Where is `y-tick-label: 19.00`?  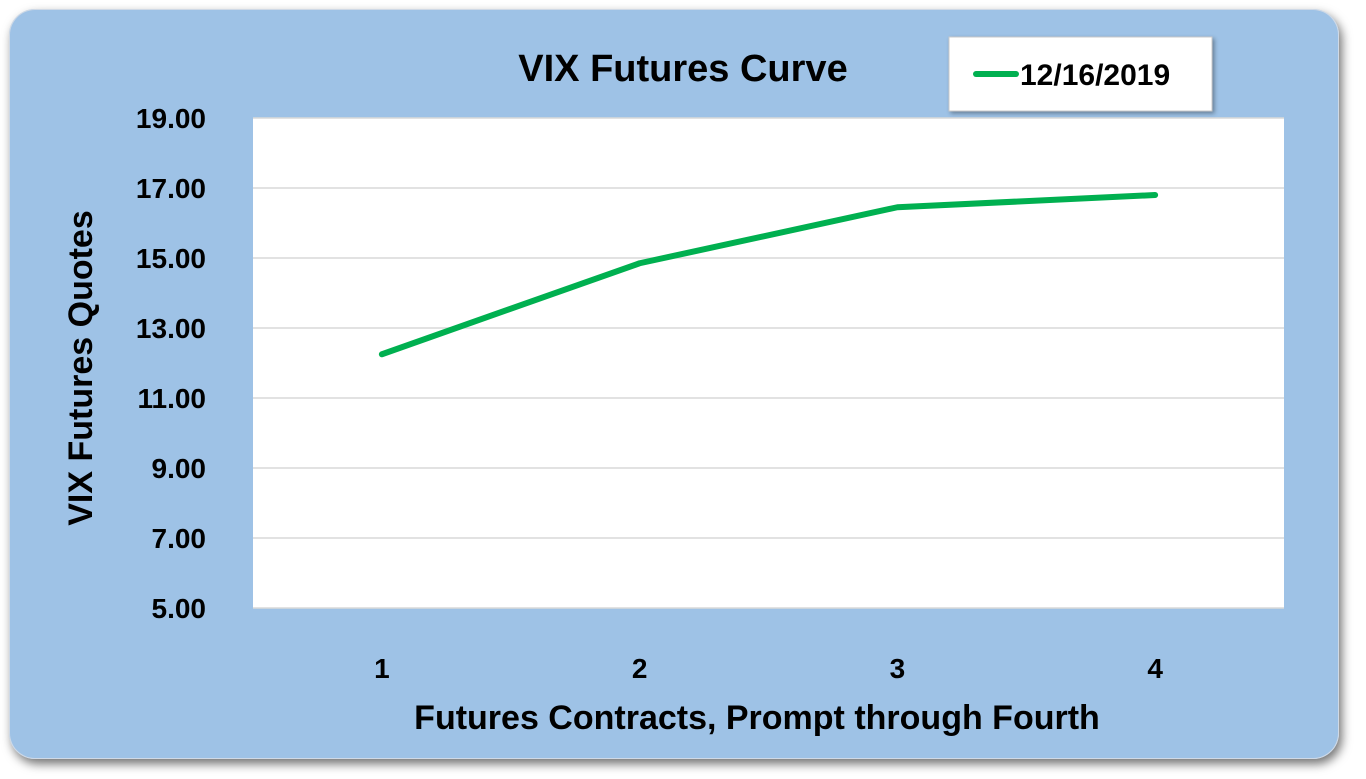 y-tick-label: 19.00 is located at coordinates (171, 118).